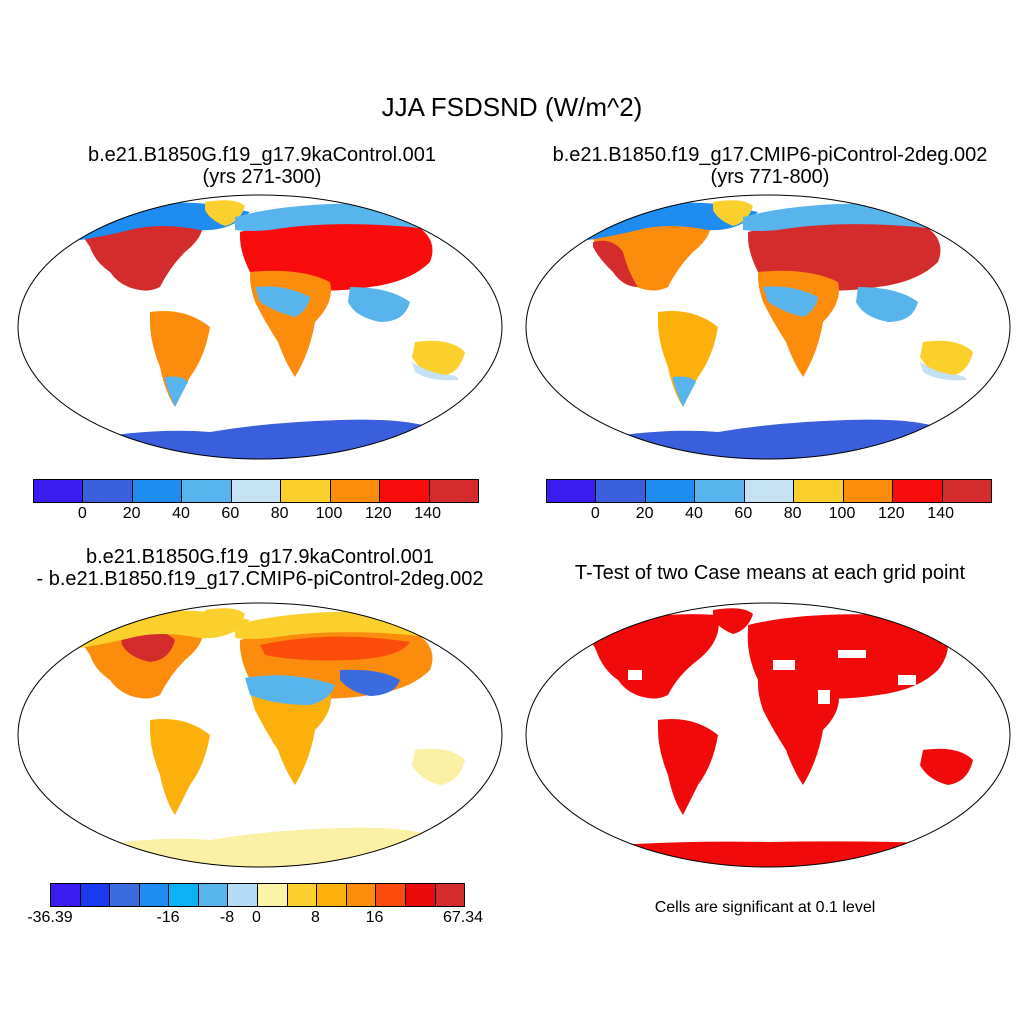 The height and width of the screenshot is (1024, 1024). Describe the element at coordinates (290, 690) in the screenshot. I see `sahara-shape` at that location.